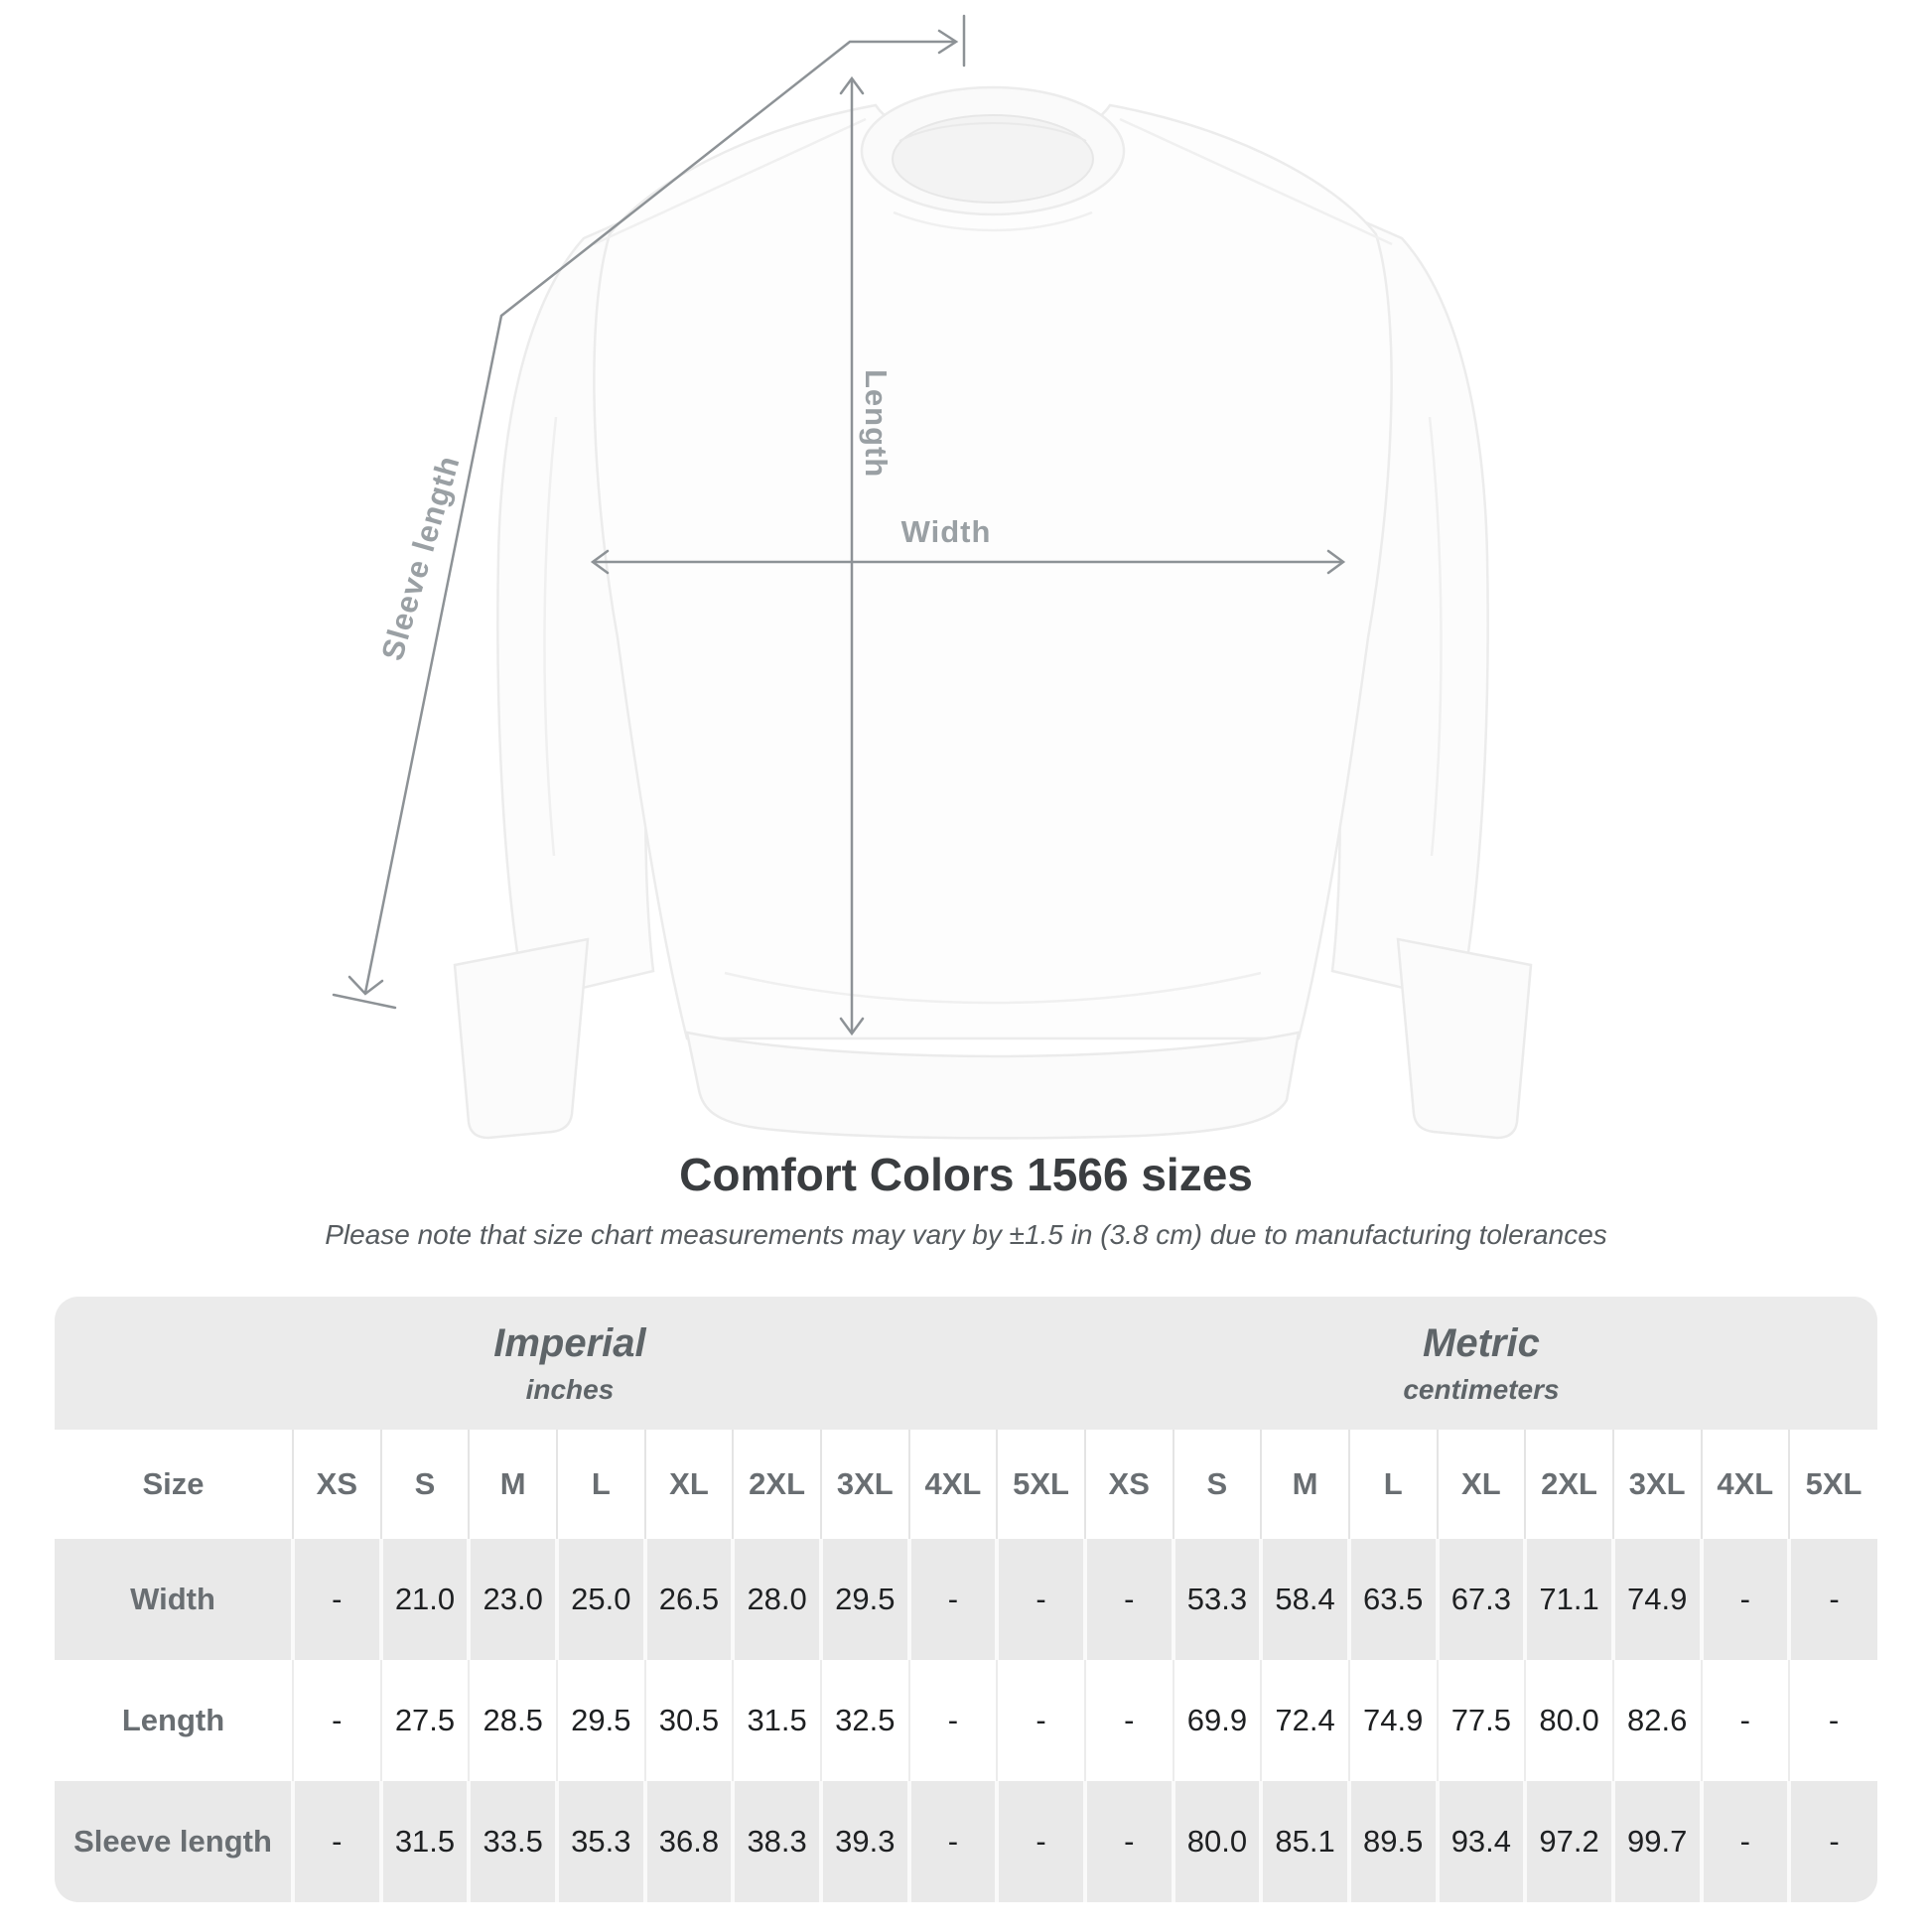 The height and width of the screenshot is (1932, 1932). I want to click on width-imperial-xs: -, so click(336, 1600).